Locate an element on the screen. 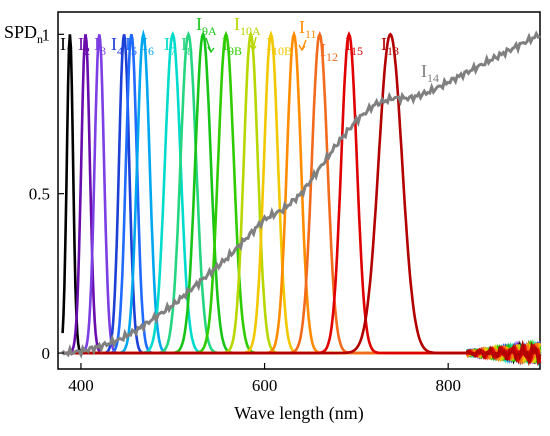 This screenshot has width=550, height=436. series-label-sub: 10A is located at coordinates (250, 31).